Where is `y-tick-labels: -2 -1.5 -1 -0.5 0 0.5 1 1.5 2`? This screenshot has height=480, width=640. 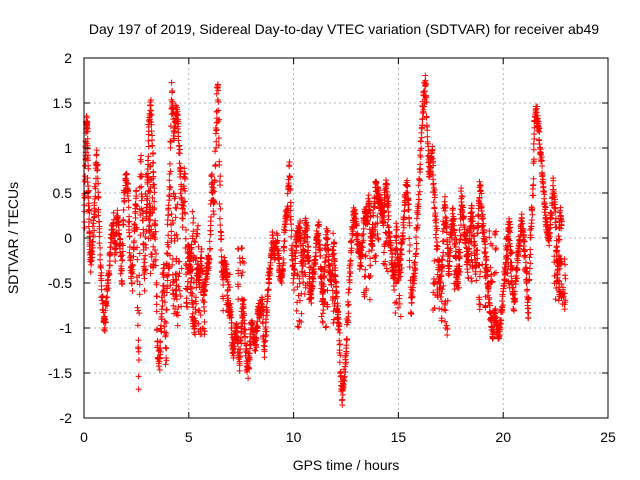
y-tick-labels: -2 -1.5 -1 -0.5 0 0.5 1 1.5 2 is located at coordinates (60, 238).